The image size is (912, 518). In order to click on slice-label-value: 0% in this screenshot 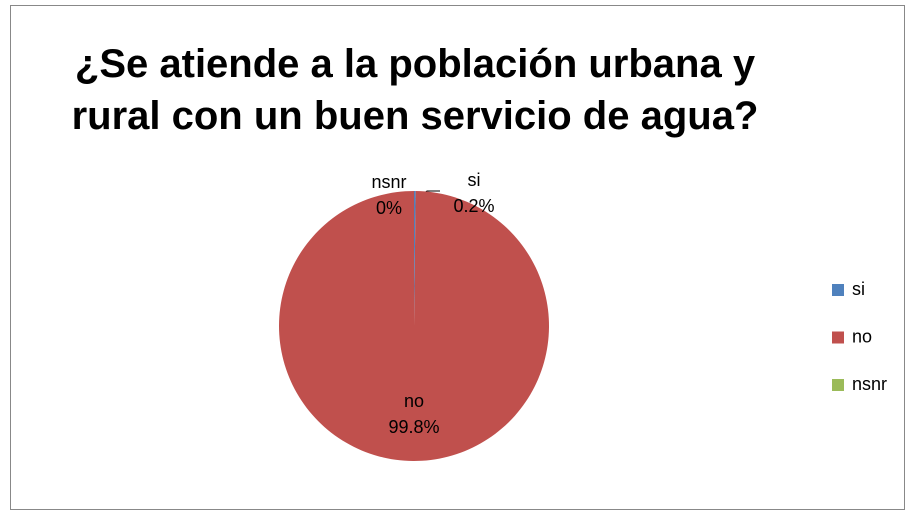, I will do `click(389, 208)`.